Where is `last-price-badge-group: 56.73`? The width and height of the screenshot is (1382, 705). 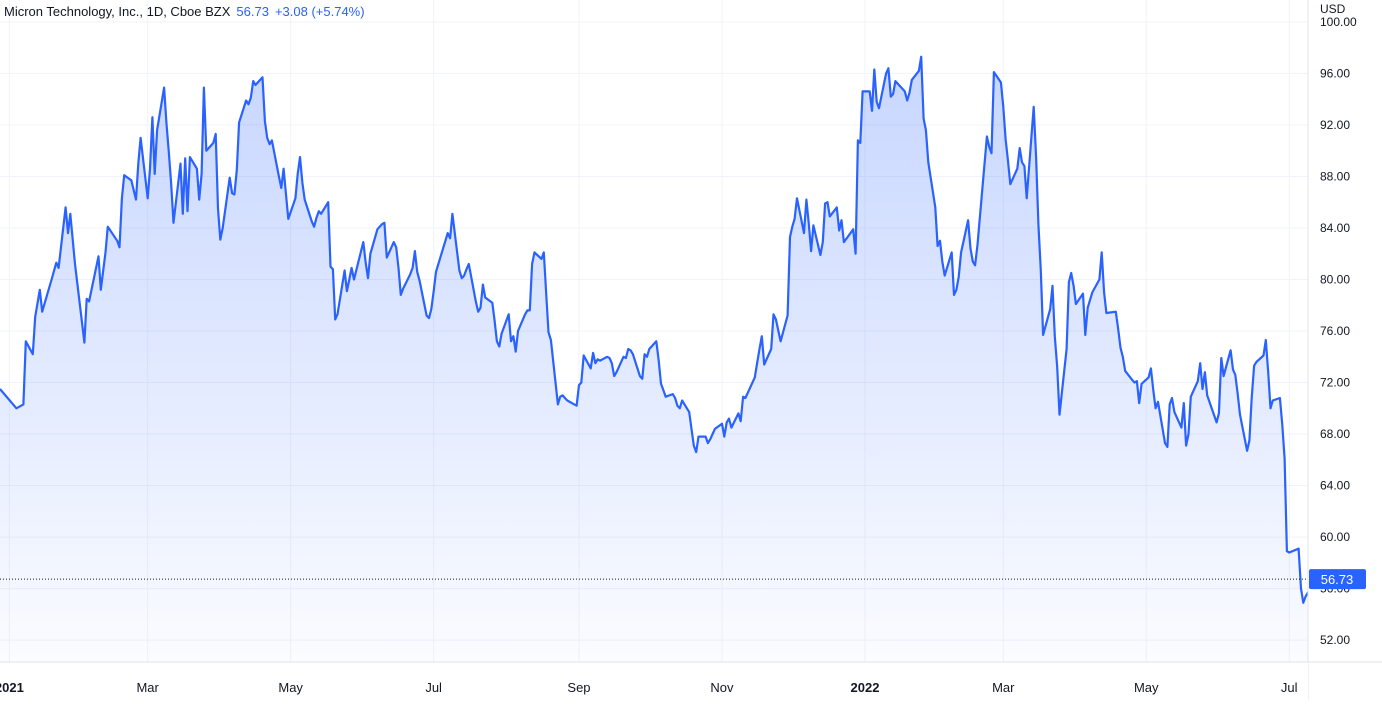
last-price-badge-group: 56.73 is located at coordinates (1337, 579).